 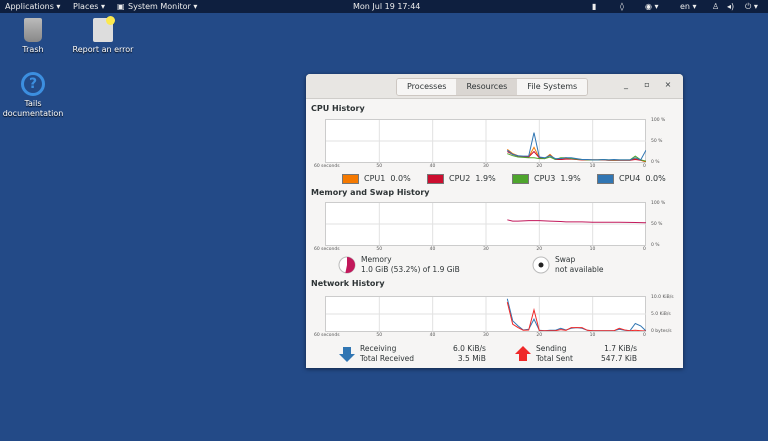 I want to click on memory-legend: Memory 1.0 GiB (53.2%) of 1.9 GiB, so click(x=399, y=265).